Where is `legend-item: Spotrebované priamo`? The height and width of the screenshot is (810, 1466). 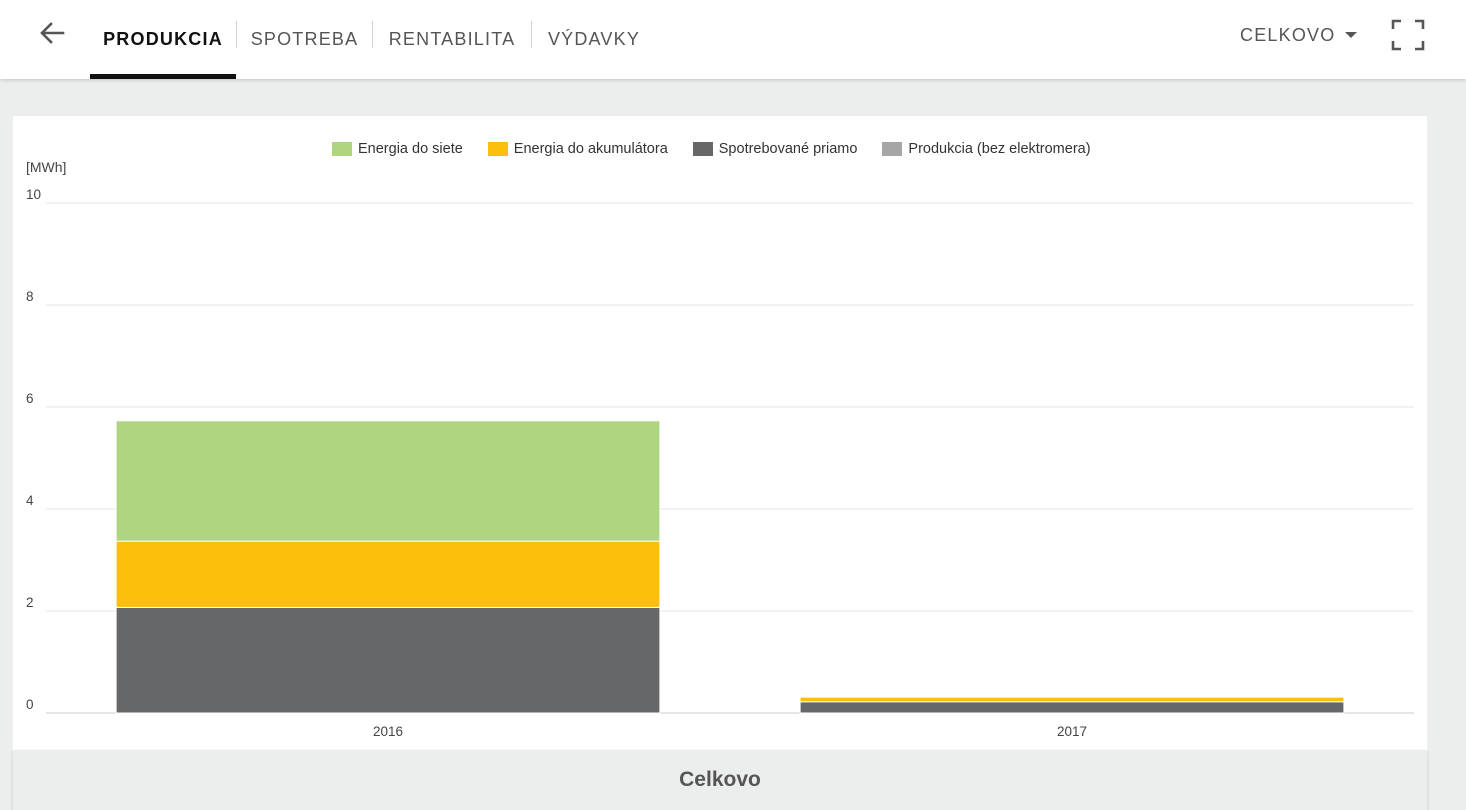 legend-item: Spotrebované priamo is located at coordinates (775, 149).